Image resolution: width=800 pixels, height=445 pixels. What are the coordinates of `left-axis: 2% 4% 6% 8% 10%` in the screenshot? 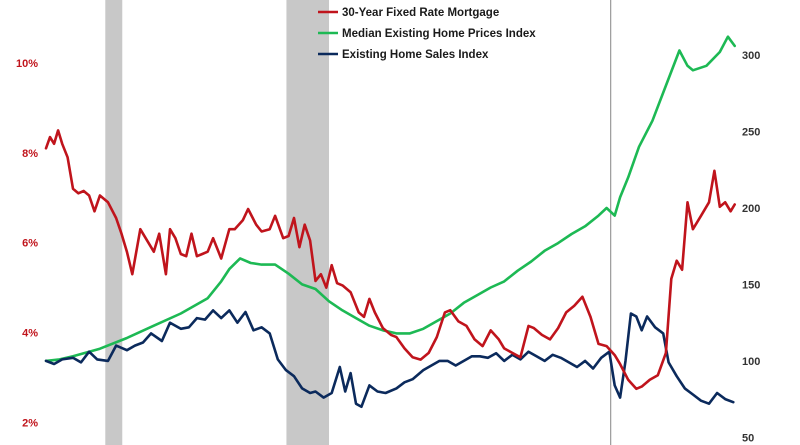 It's located at (27, 244).